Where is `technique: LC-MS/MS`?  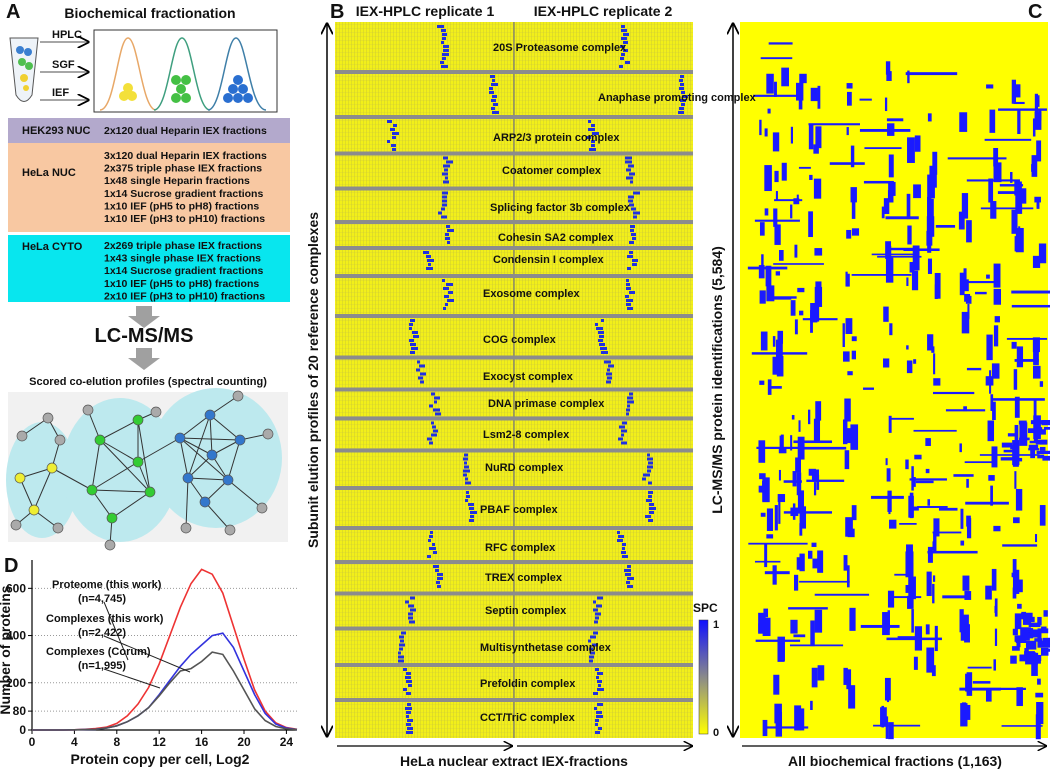
technique: LC-MS/MS is located at coordinates (144, 336).